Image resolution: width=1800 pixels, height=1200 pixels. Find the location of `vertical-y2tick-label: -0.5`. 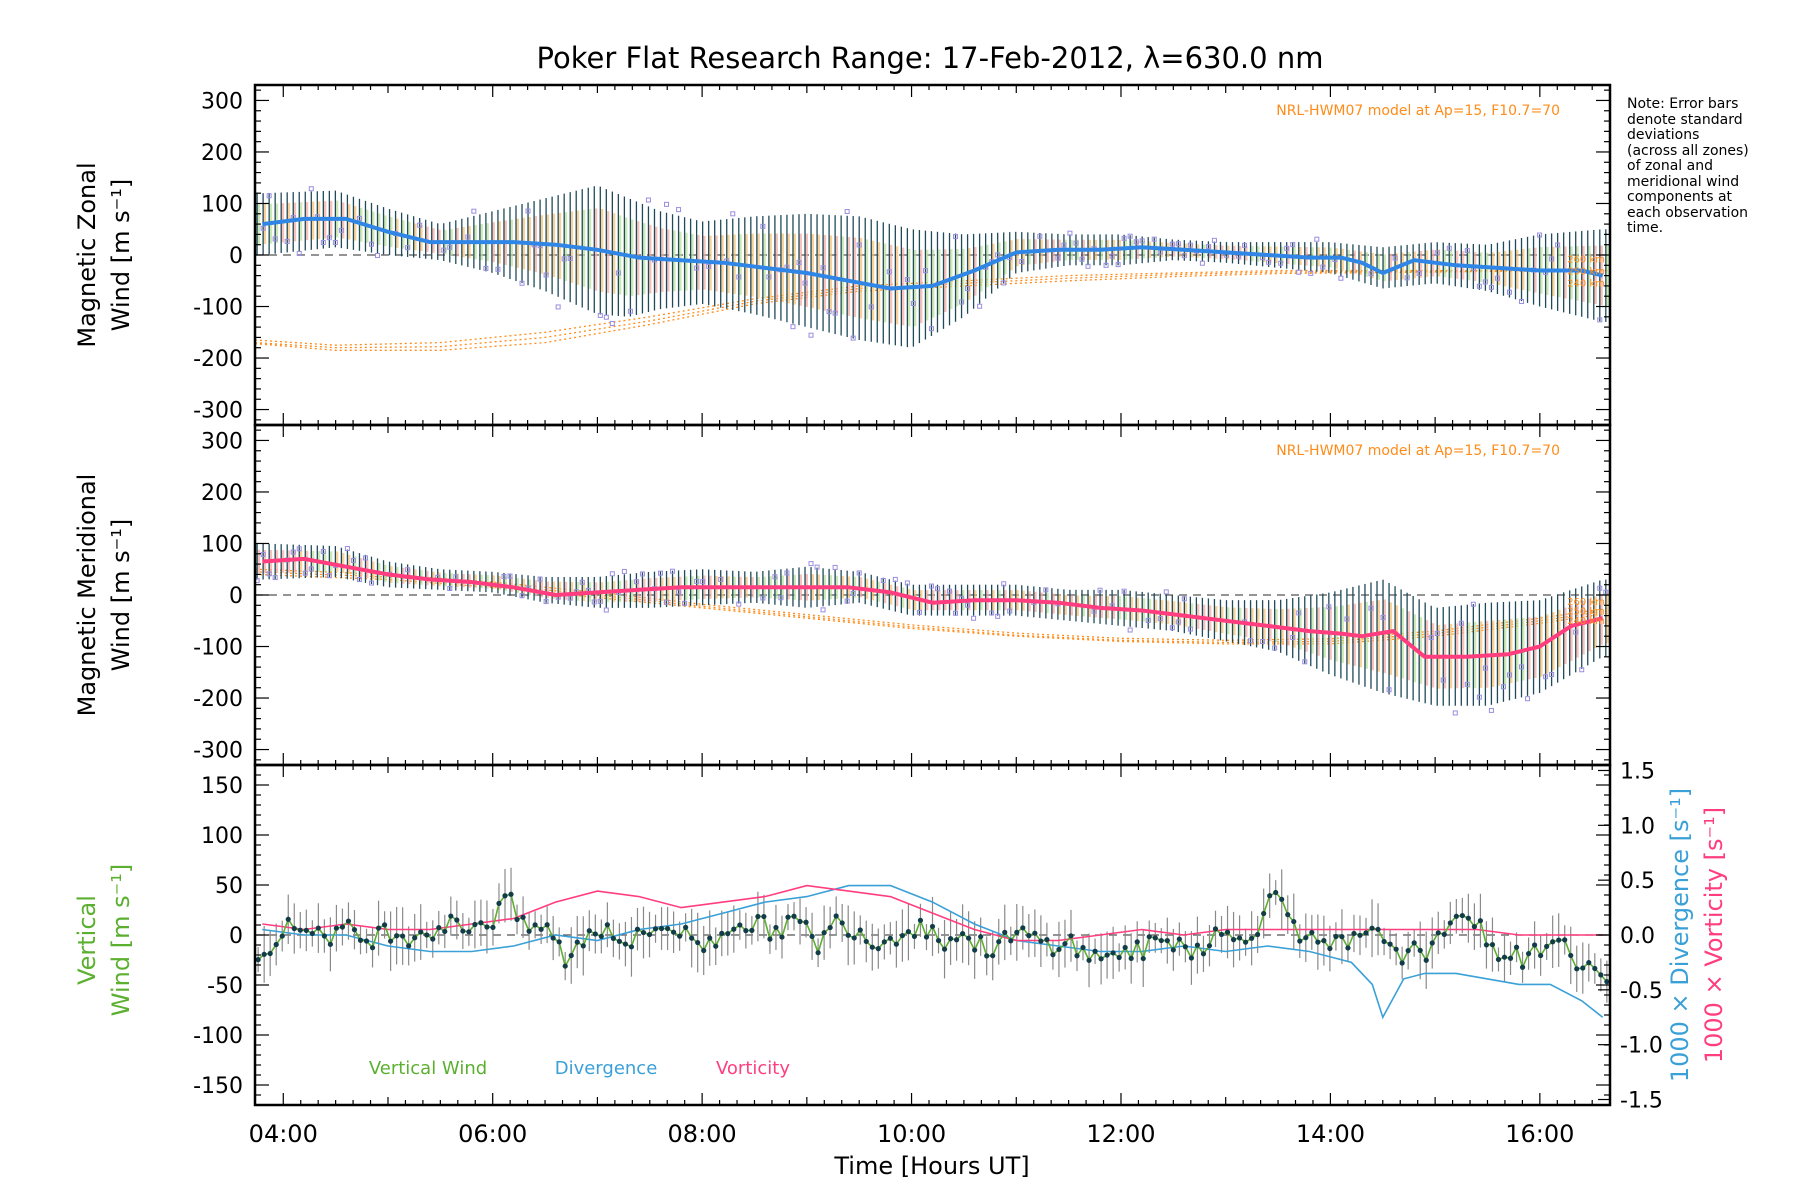

vertical-y2tick-label: -0.5 is located at coordinates (1641, 991).